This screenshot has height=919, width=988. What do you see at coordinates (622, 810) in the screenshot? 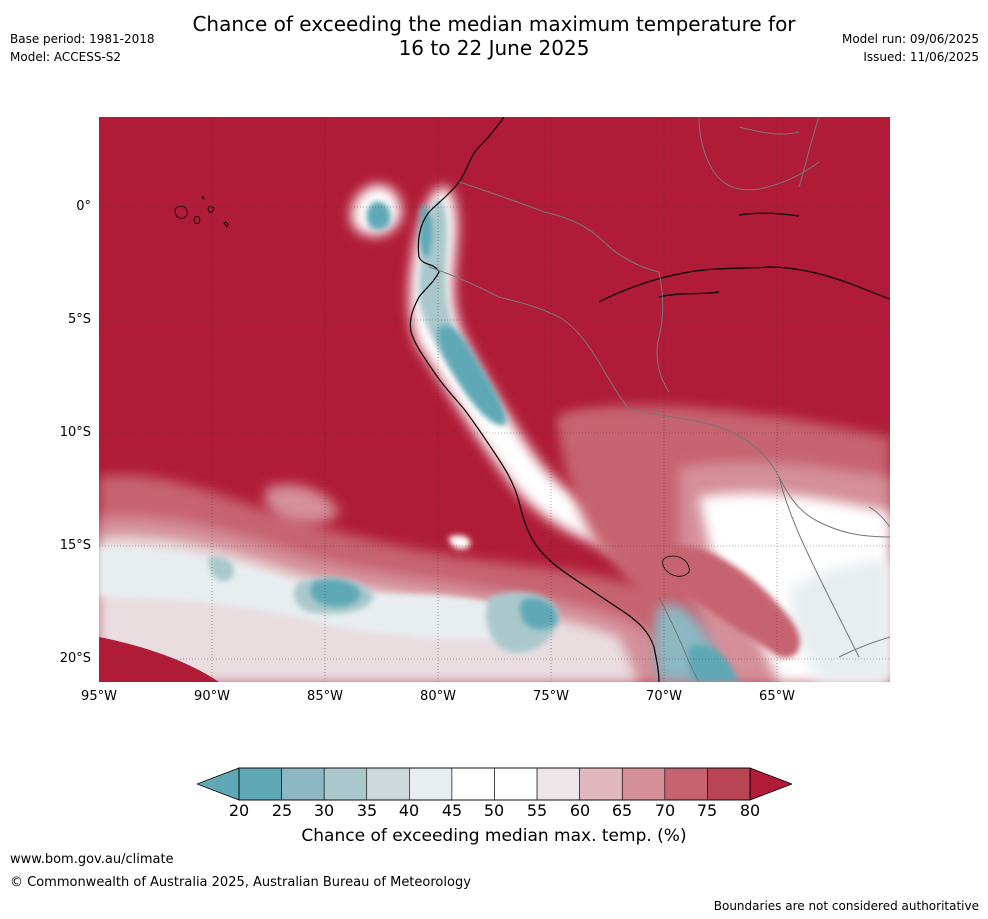
I see `colorbar-tick-65: 65` at bounding box center [622, 810].